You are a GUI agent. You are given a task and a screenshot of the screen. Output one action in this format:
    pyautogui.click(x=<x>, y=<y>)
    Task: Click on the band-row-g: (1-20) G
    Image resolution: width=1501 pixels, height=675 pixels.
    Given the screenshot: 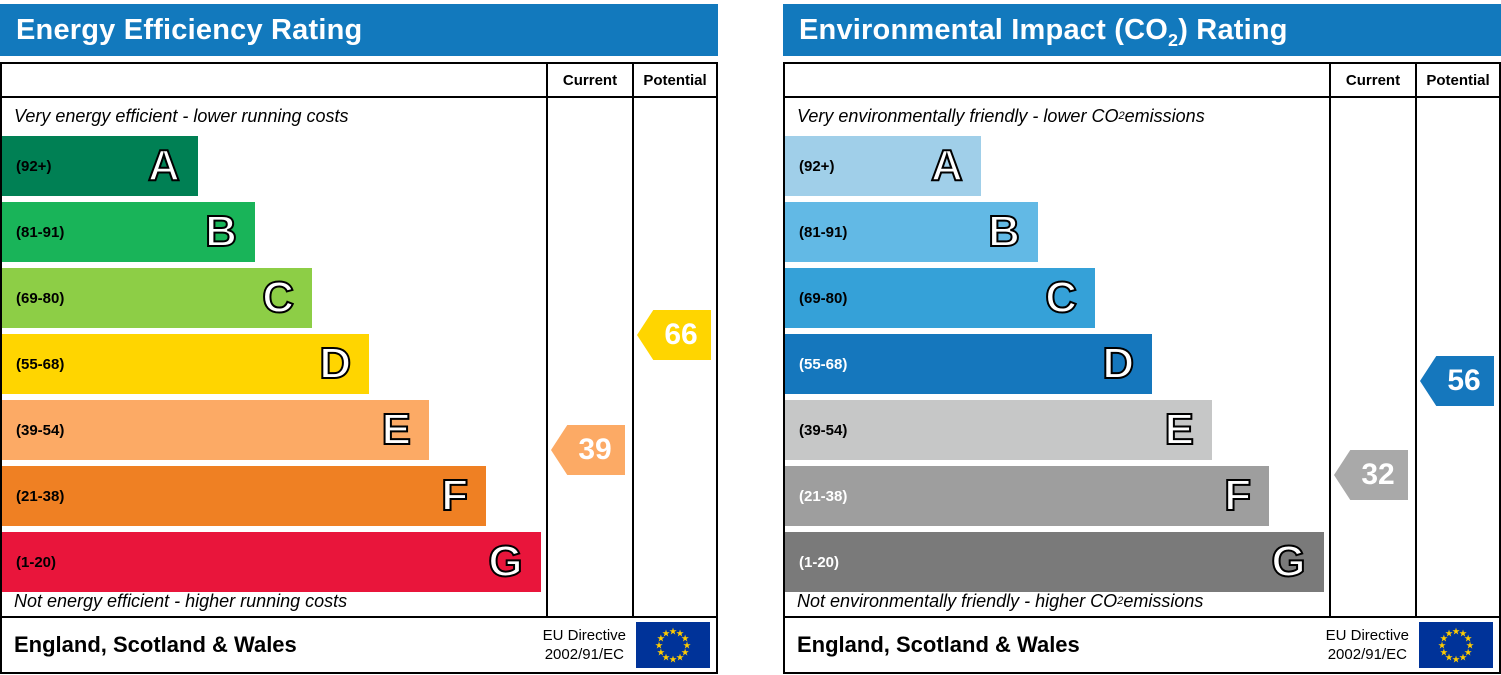 What is the action you would take?
    pyautogui.click(x=274, y=564)
    